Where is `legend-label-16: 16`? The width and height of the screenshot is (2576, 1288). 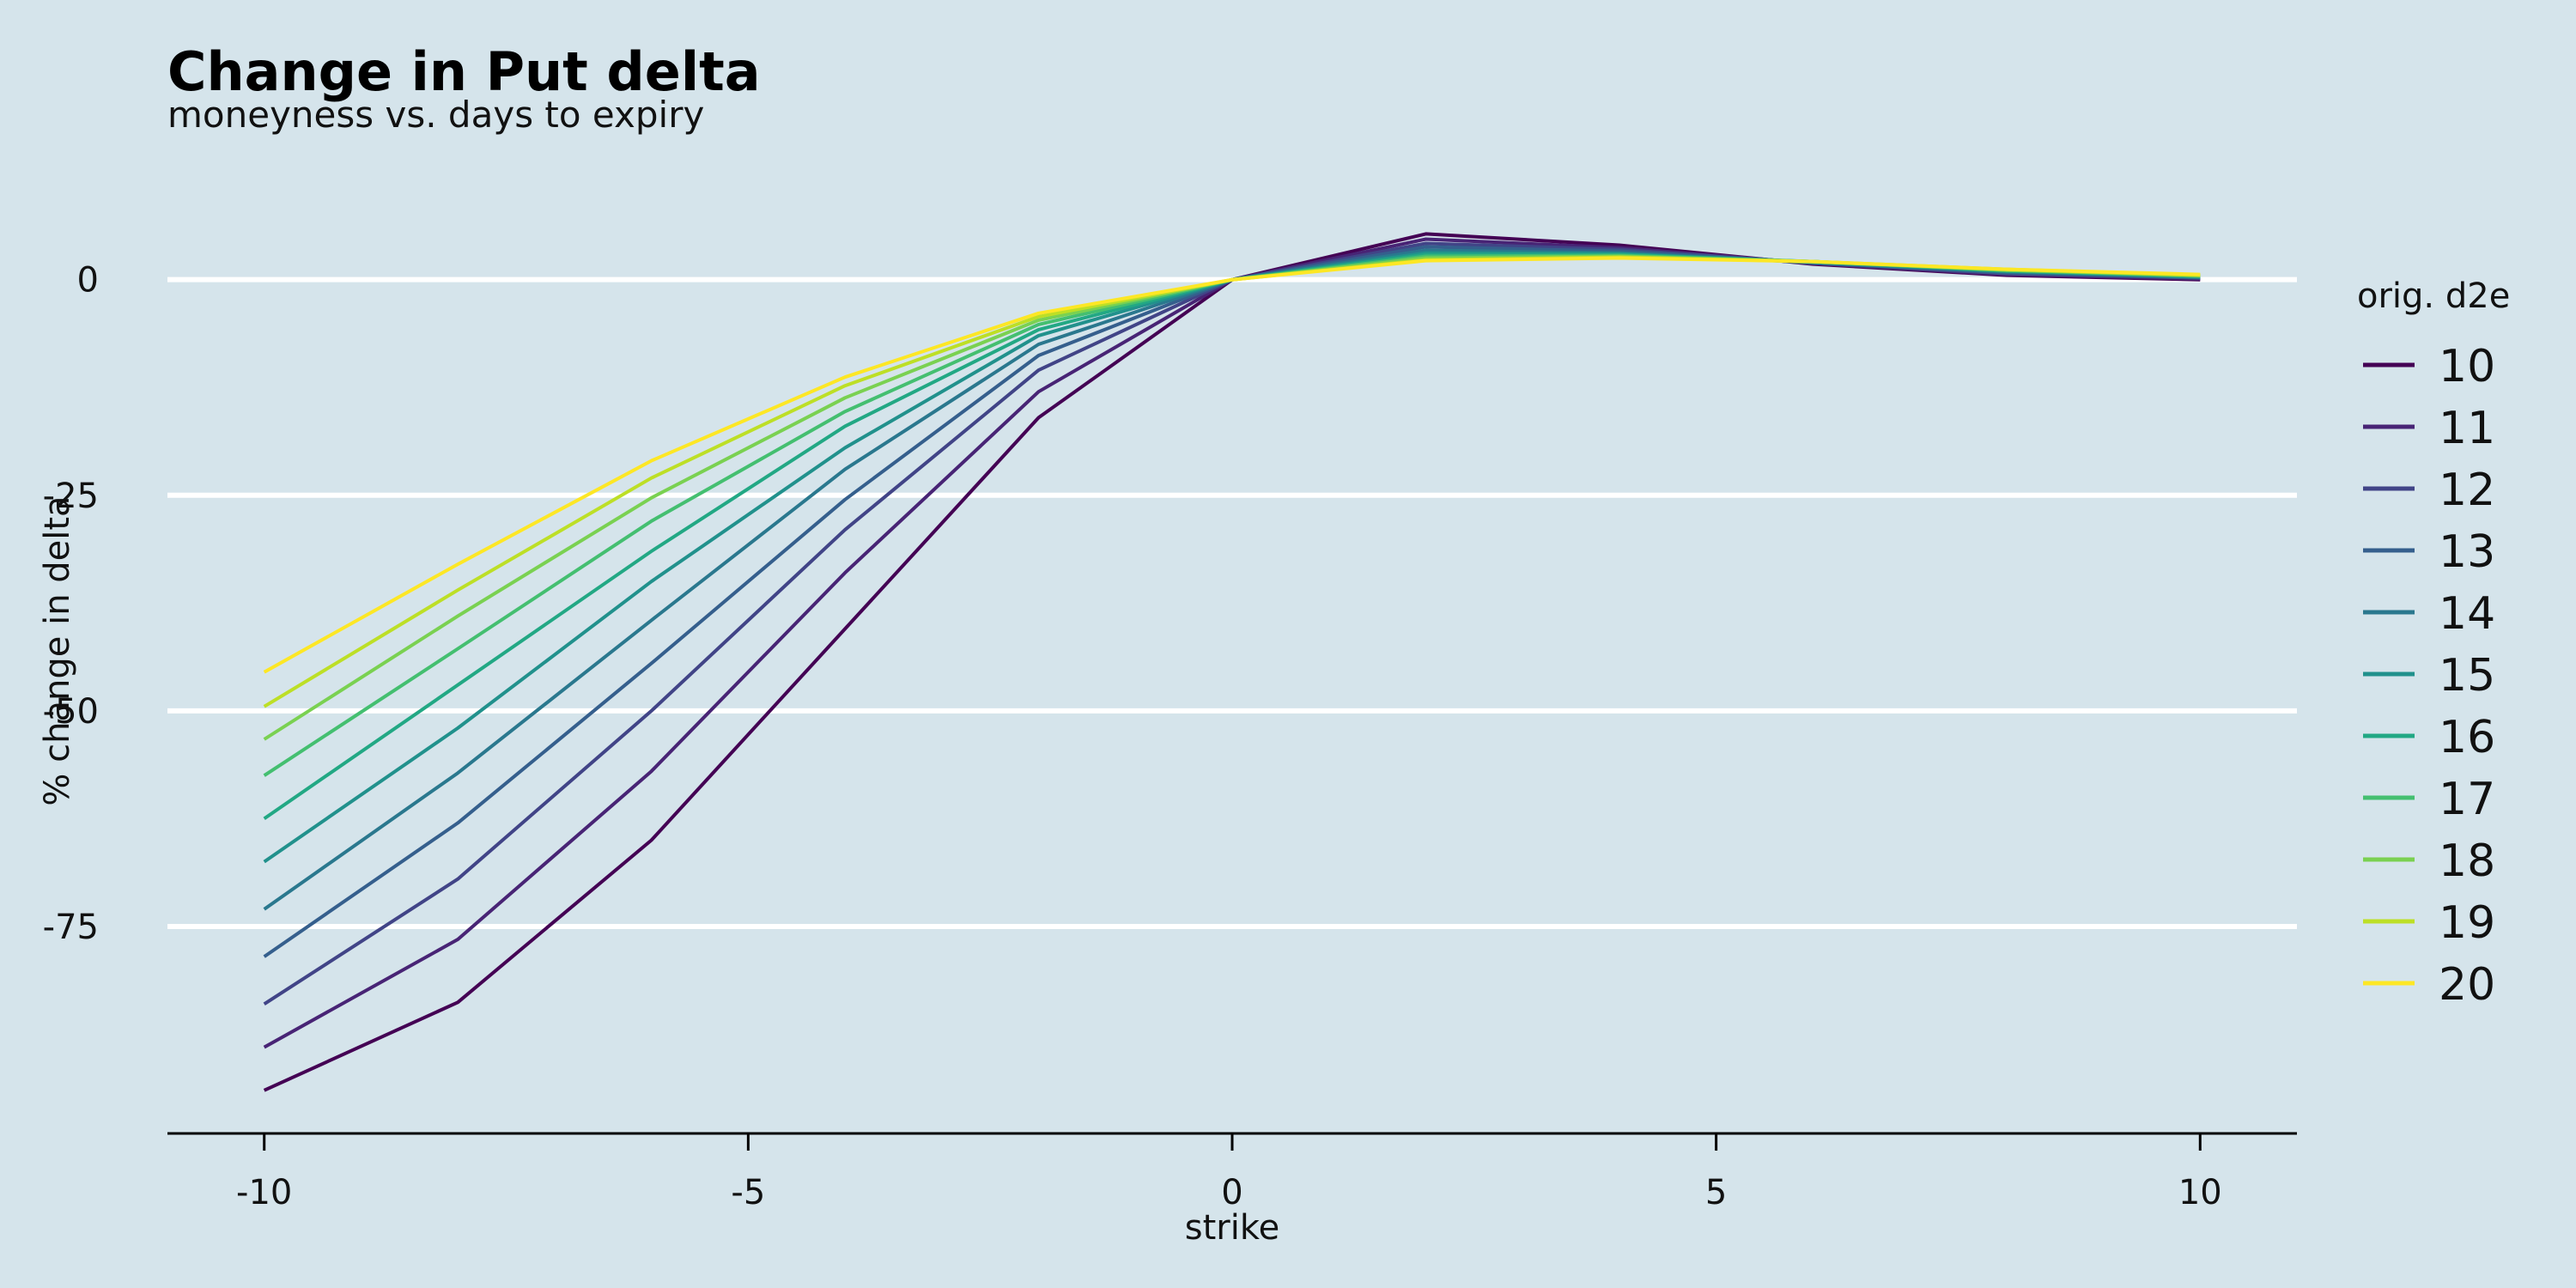 legend-label-16: 16 is located at coordinates (2467, 737).